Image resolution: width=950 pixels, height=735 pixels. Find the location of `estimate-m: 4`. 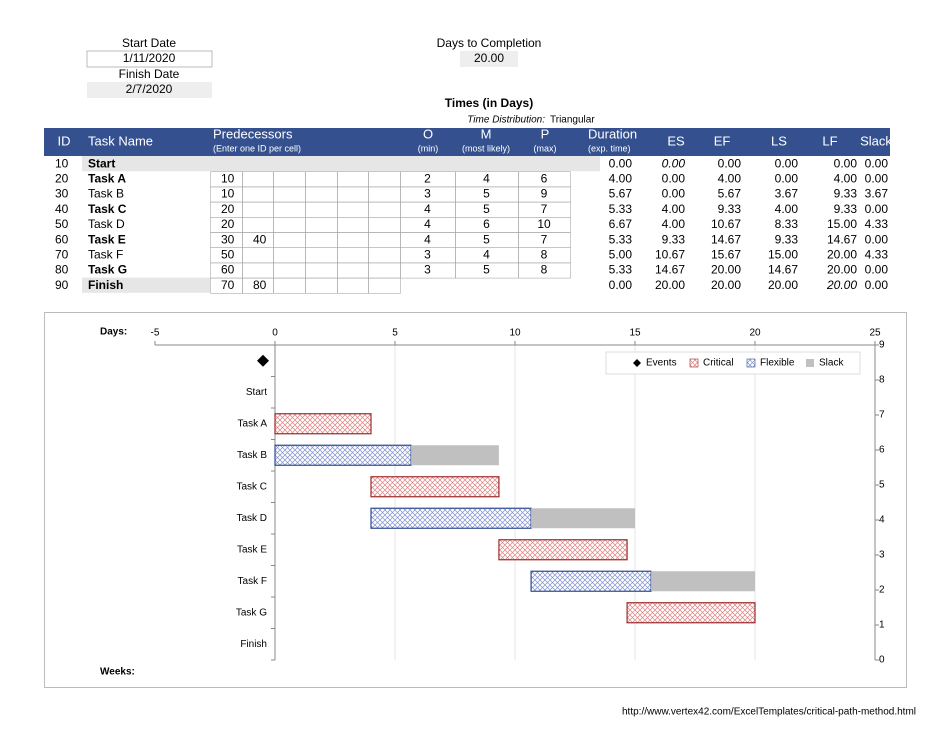

estimate-m: 4 is located at coordinates (486, 254).